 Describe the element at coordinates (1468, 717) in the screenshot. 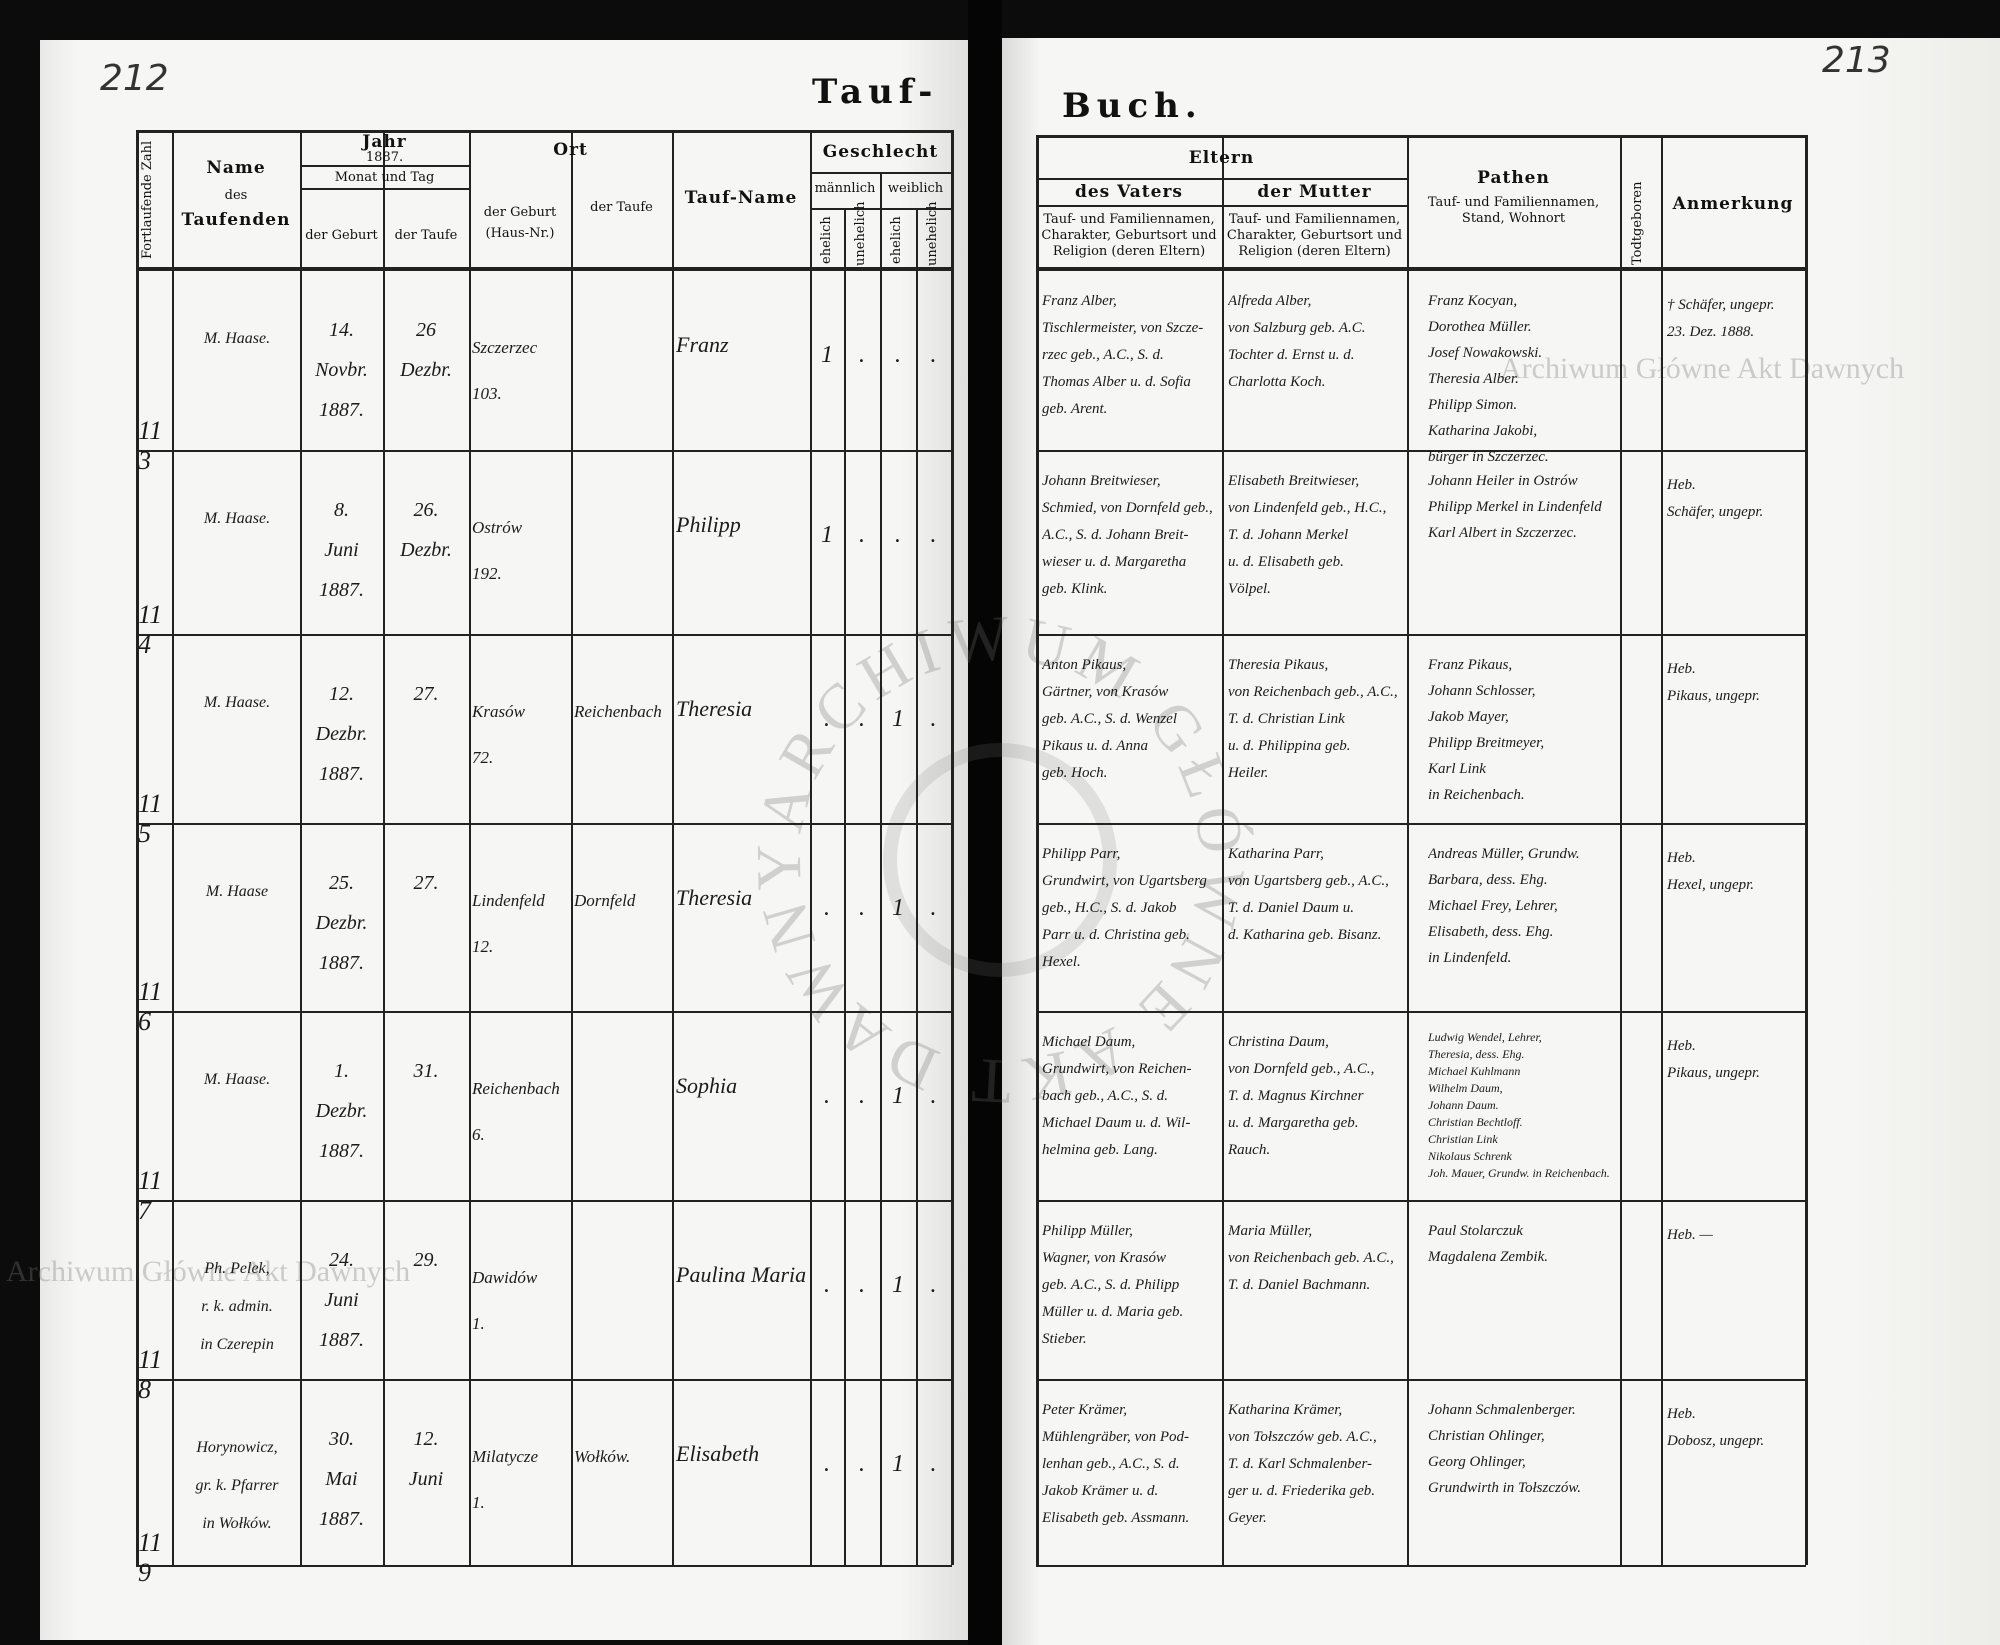

I see `entry-godparents-line: Jakob Mayer,` at that location.